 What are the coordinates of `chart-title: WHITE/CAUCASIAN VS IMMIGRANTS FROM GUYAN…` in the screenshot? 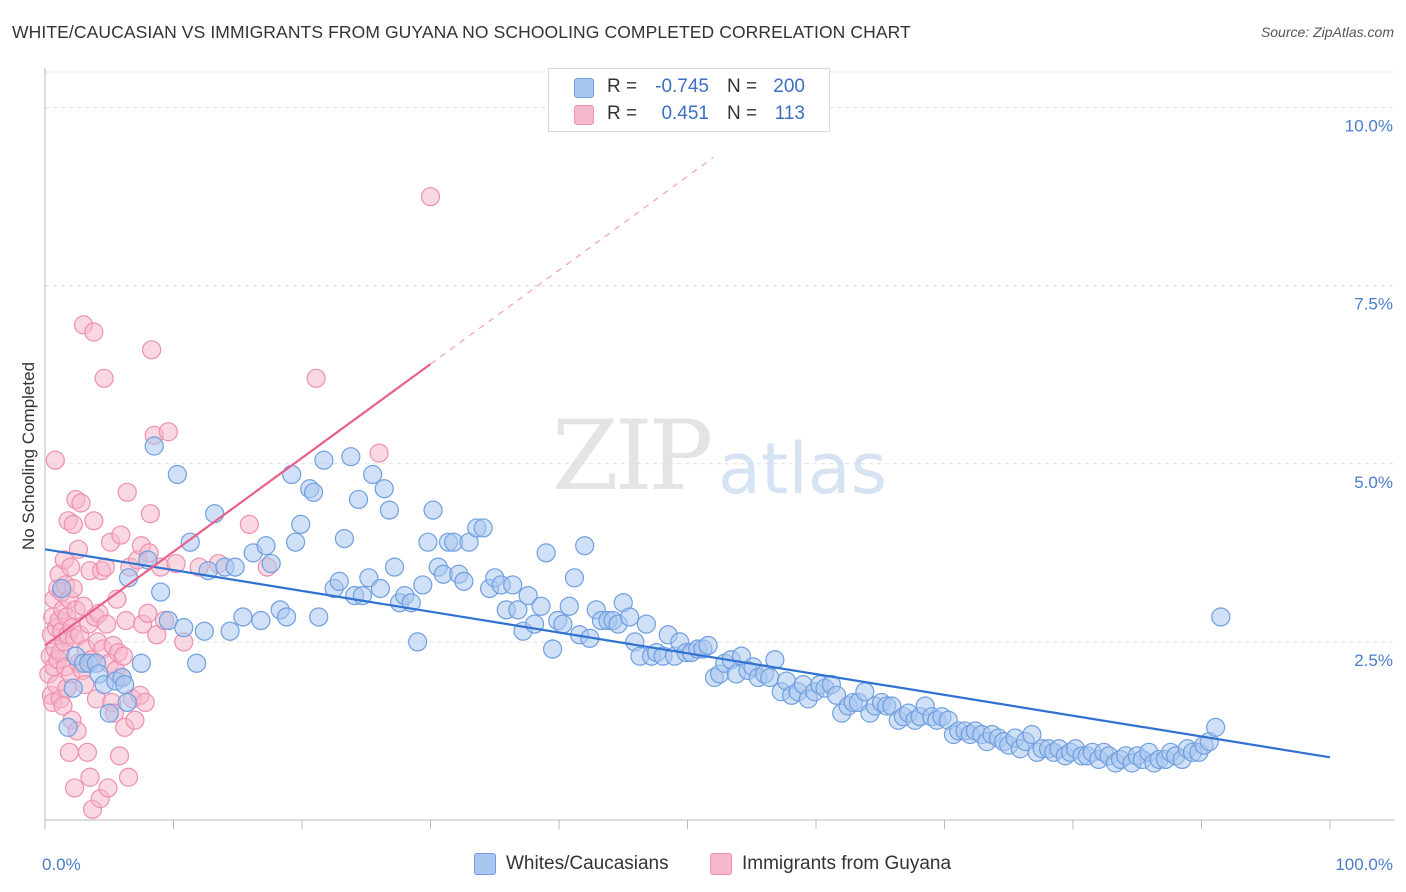 It's located at (461, 32).